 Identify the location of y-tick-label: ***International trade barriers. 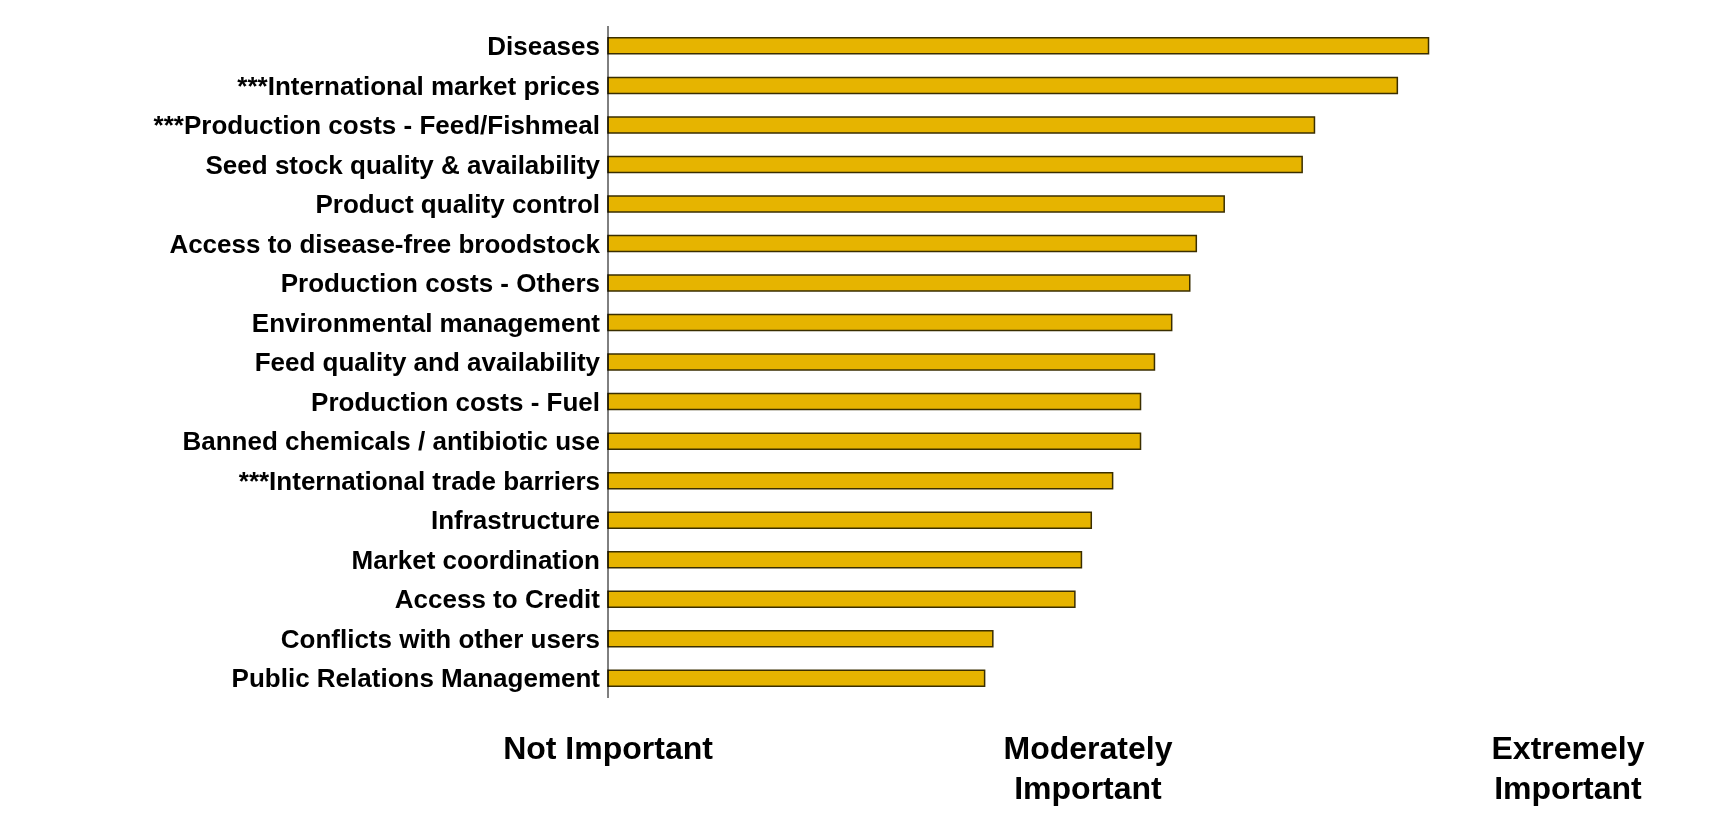
(419, 480).